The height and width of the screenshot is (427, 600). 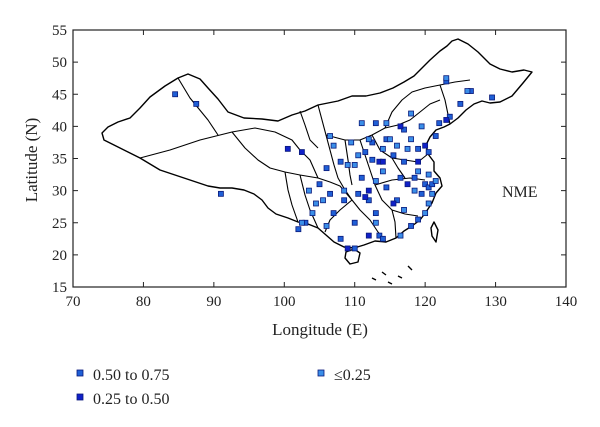 I want to click on y-tick-label: 30, so click(x=59, y=192).